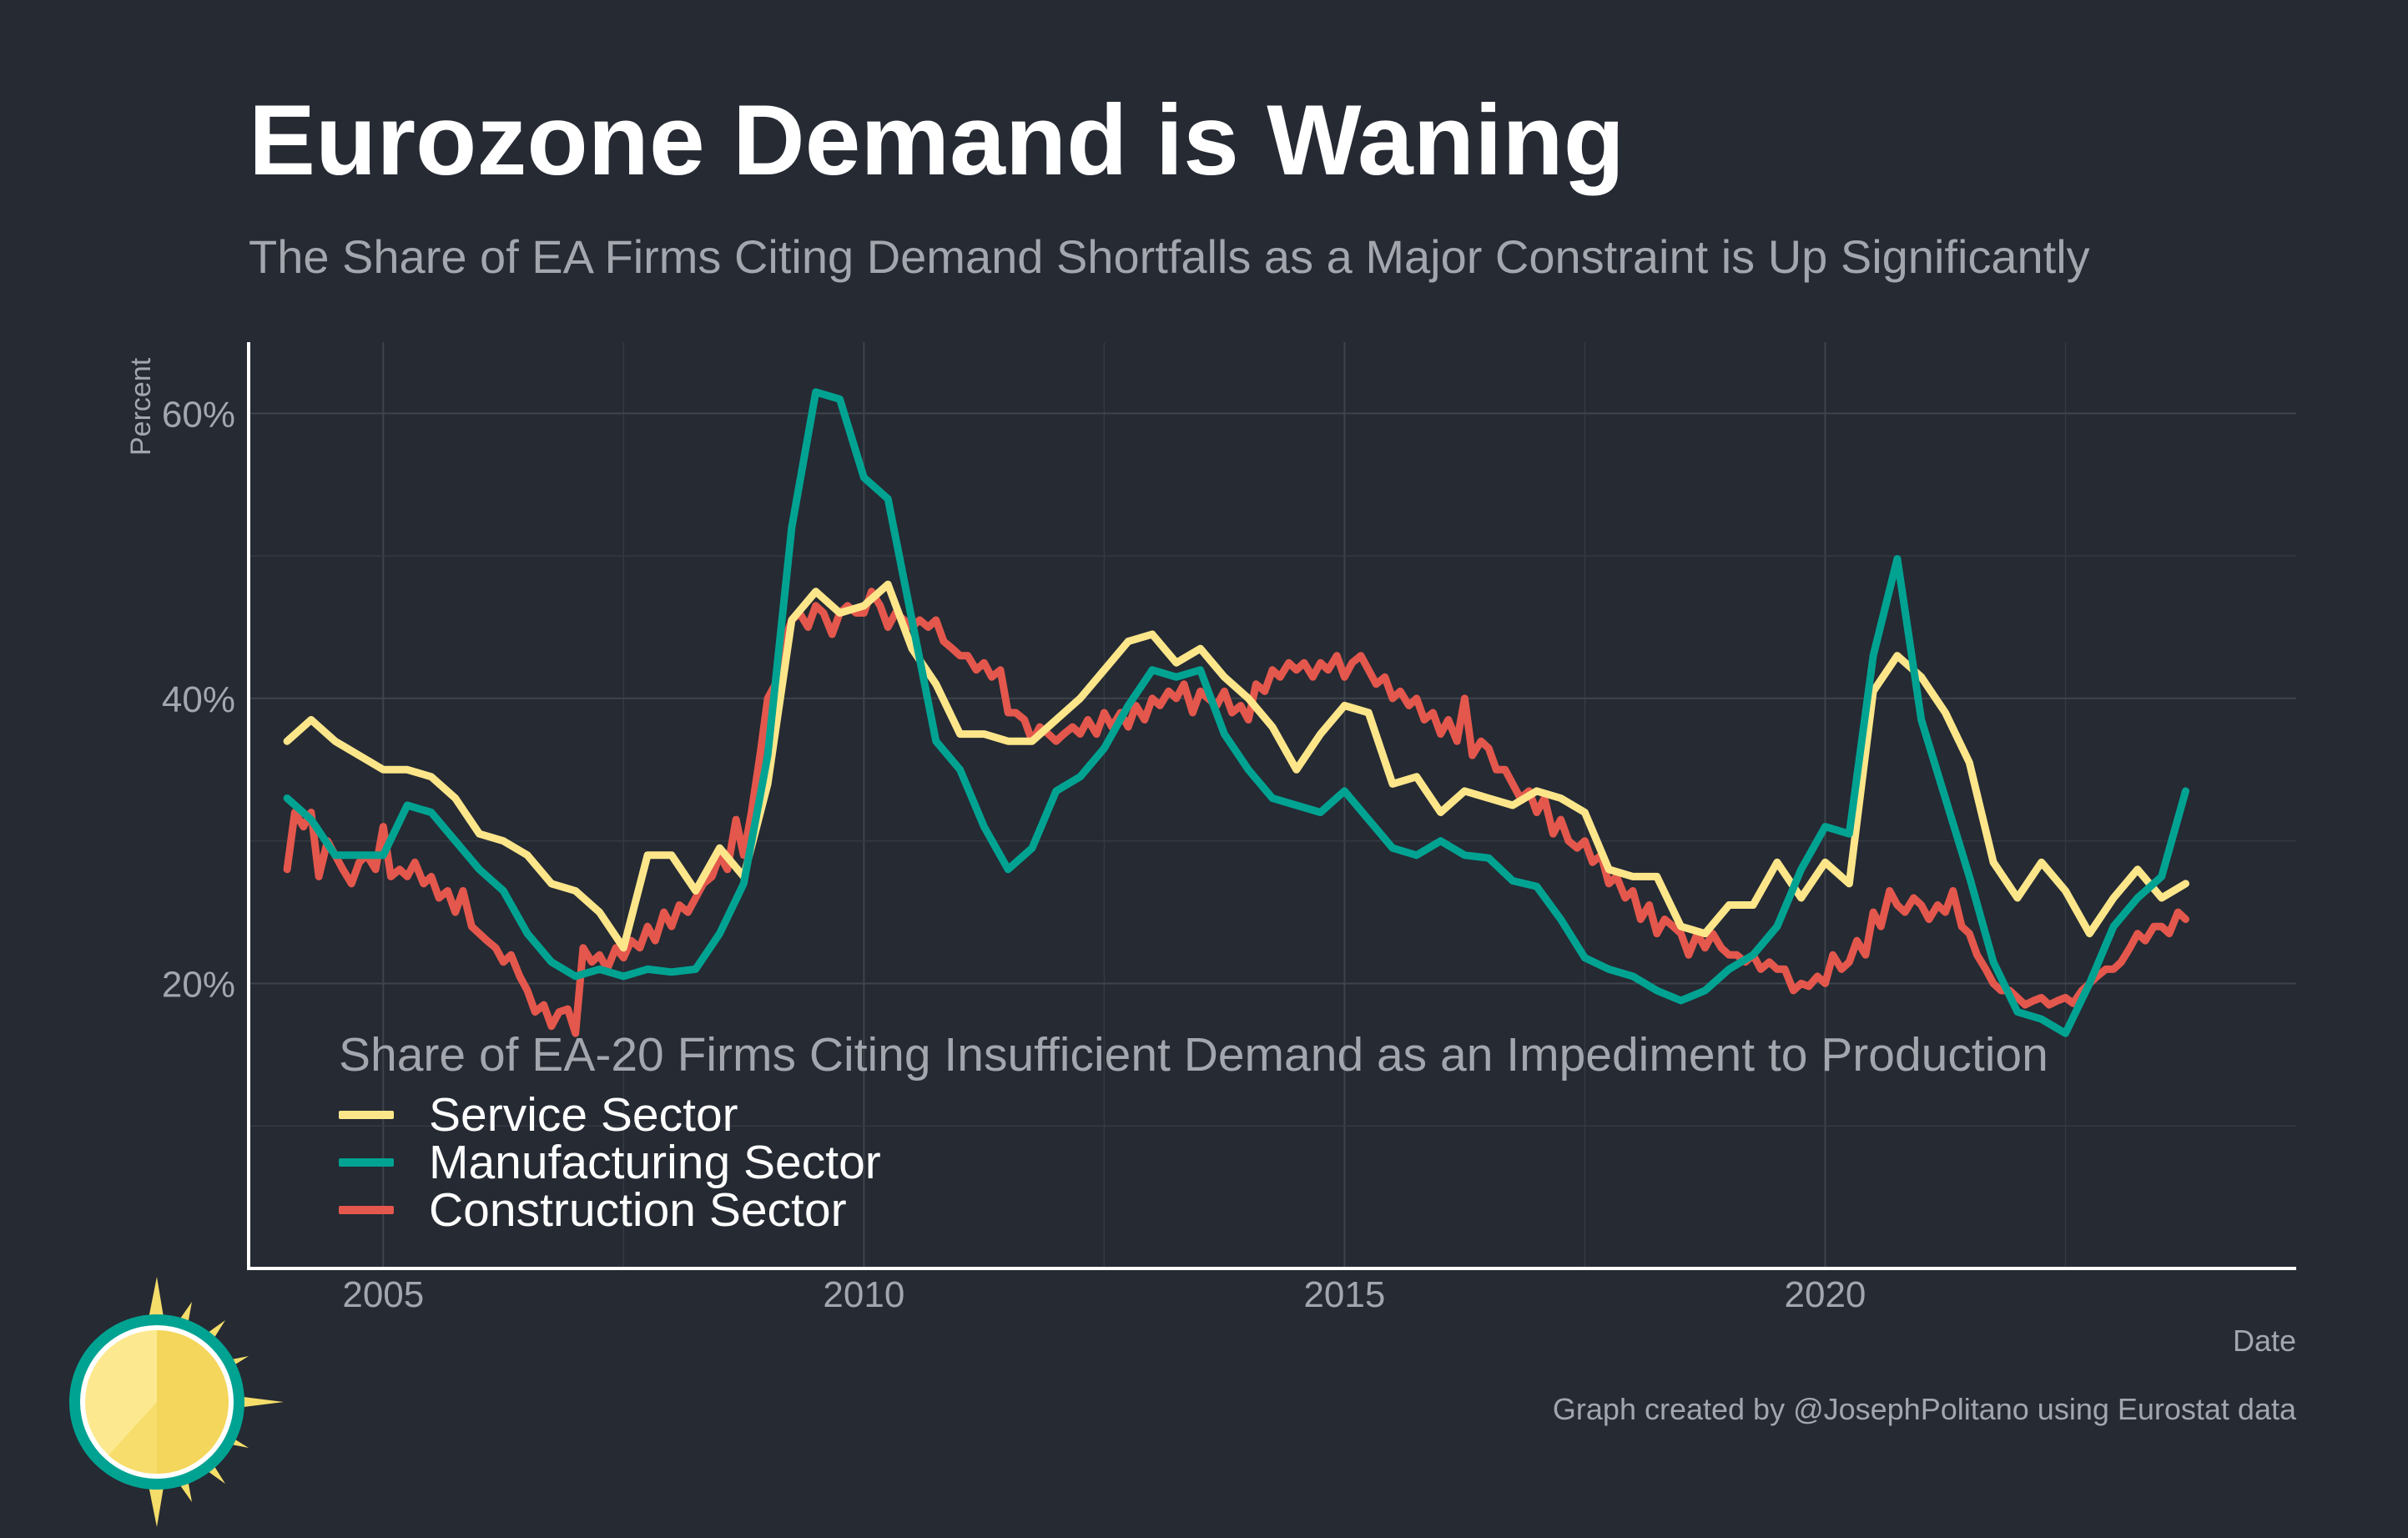 The height and width of the screenshot is (1538, 2408). Describe the element at coordinates (366, 1162) in the screenshot. I see `legend-swatch-manufacturing` at that location.